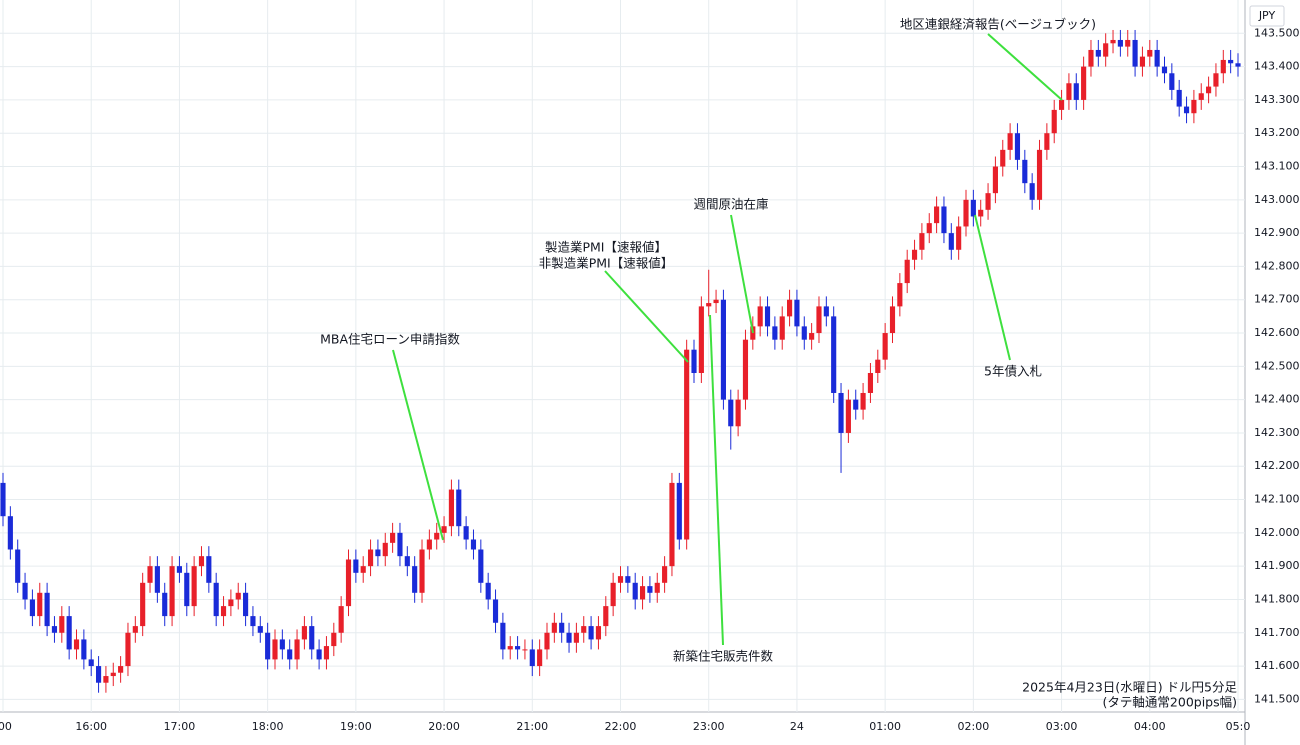 This screenshot has height=745, width=1300. I want to click on currency-box, so click(1267, 16).